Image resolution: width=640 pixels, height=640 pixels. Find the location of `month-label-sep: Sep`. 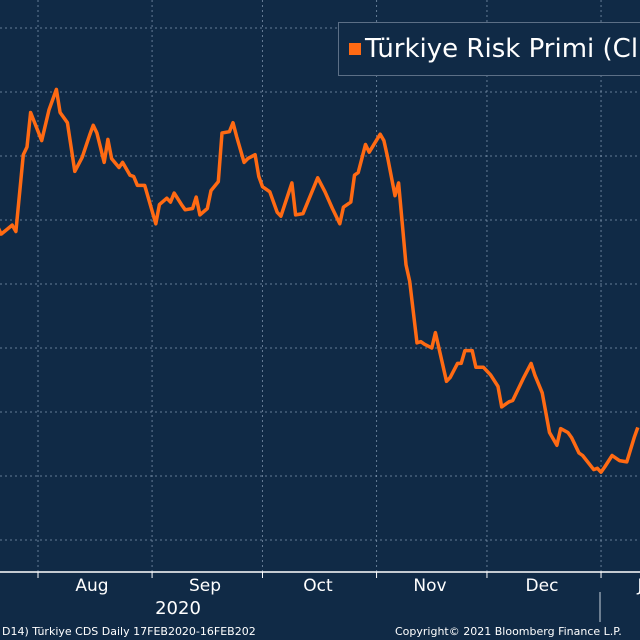

month-label-sep: Sep is located at coordinates (205, 586).